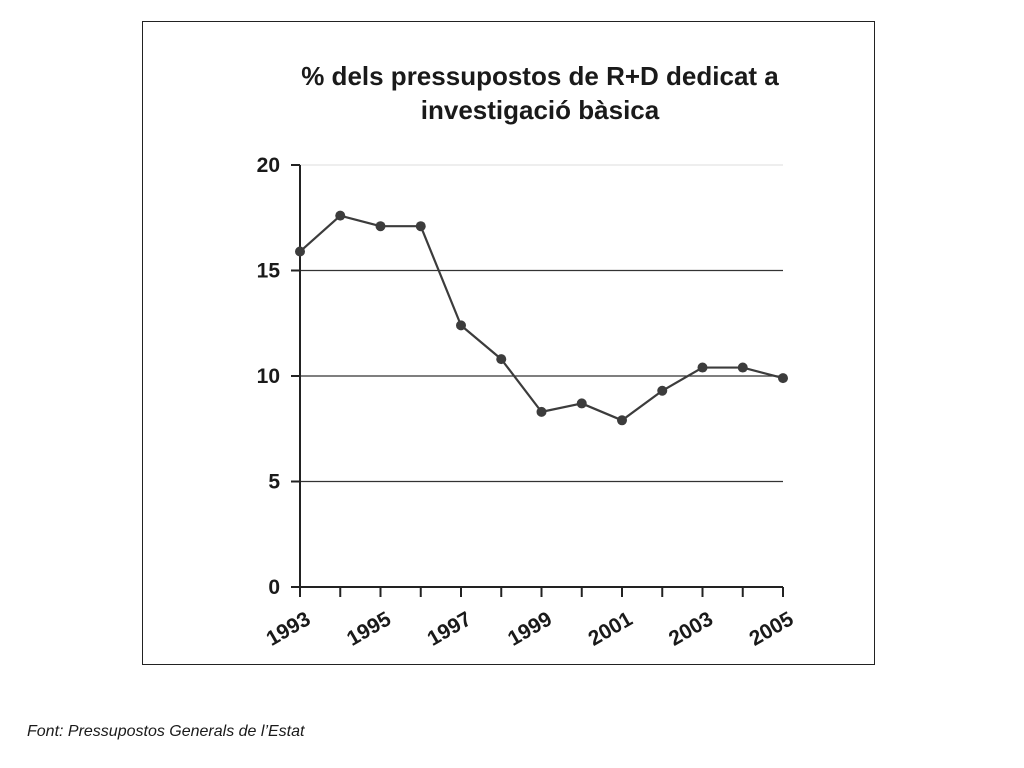 This screenshot has height=768, width=1024. I want to click on x-tick-label-1993: 1993, so click(289, 628).